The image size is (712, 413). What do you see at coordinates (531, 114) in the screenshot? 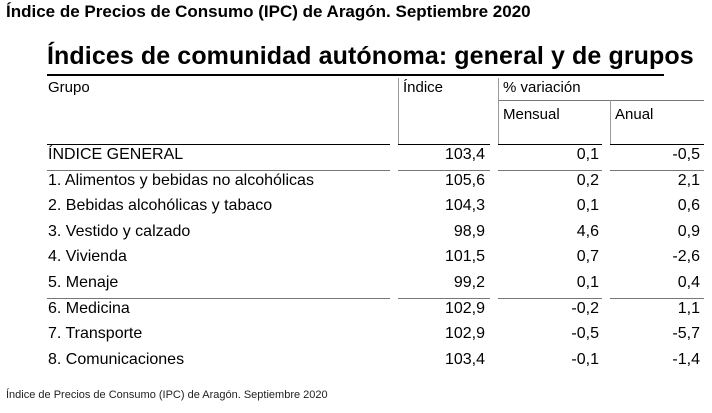
I see `column-header-mensual: Mensual` at bounding box center [531, 114].